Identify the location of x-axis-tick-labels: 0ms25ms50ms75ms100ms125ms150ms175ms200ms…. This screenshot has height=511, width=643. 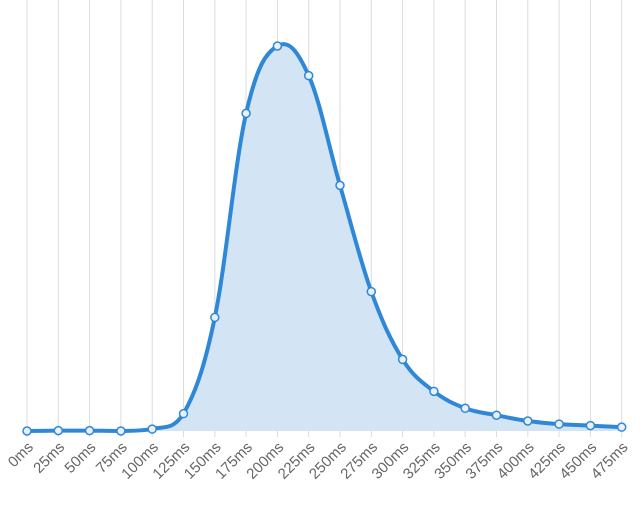
(318, 461).